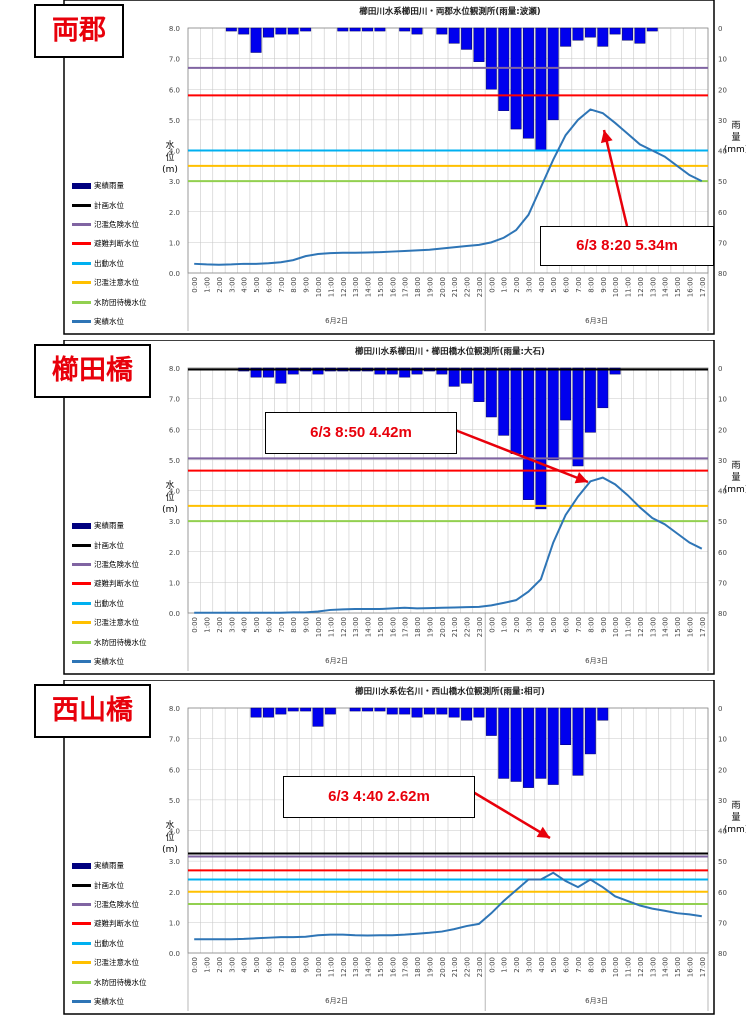  I want to click on x-tick-label: 9:00, so click(307, 965).